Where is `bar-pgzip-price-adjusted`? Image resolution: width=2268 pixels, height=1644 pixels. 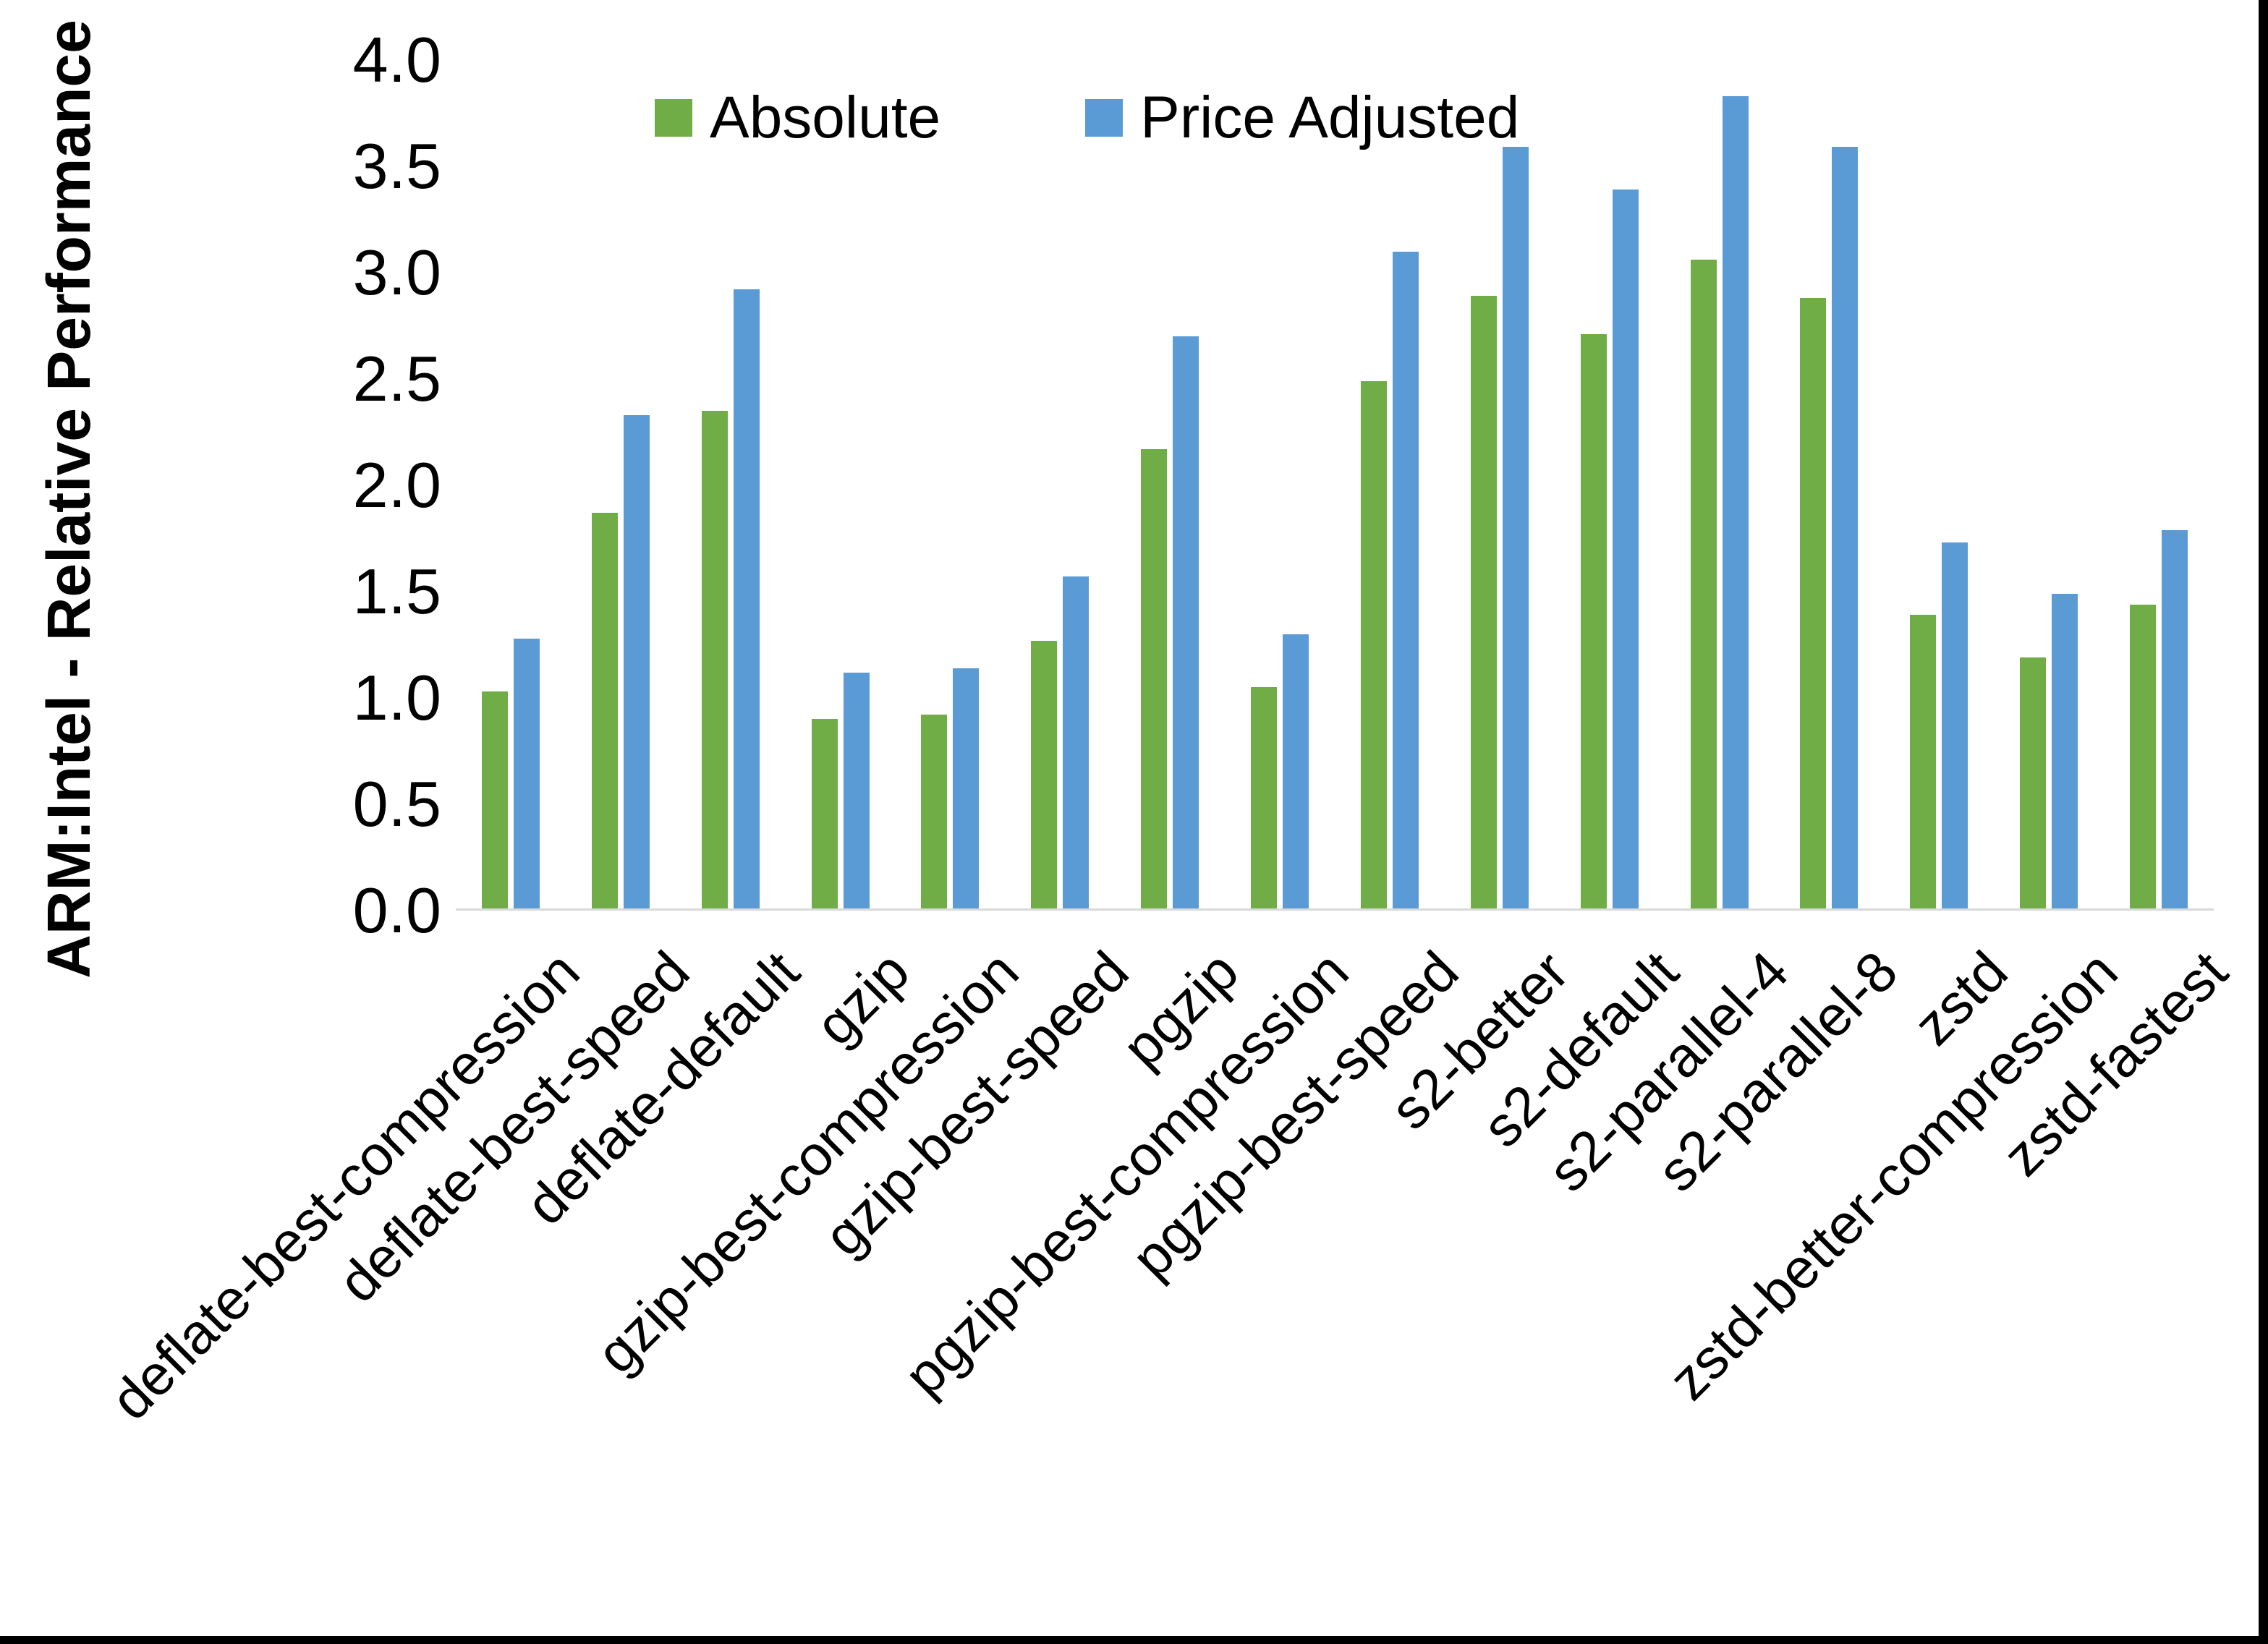 bar-pgzip-price-adjusted is located at coordinates (1186, 622).